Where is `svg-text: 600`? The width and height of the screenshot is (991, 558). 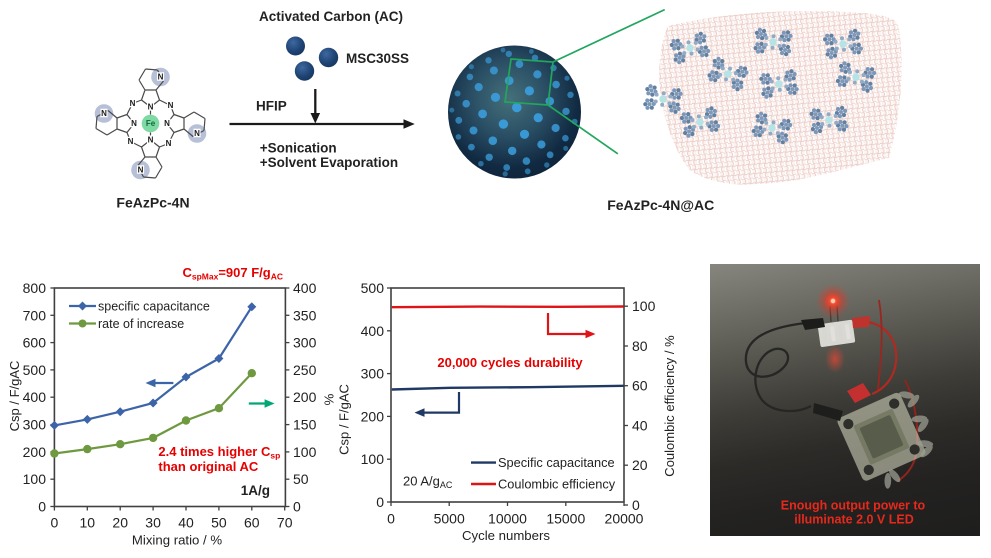 svg-text: 600 is located at coordinates (35, 343).